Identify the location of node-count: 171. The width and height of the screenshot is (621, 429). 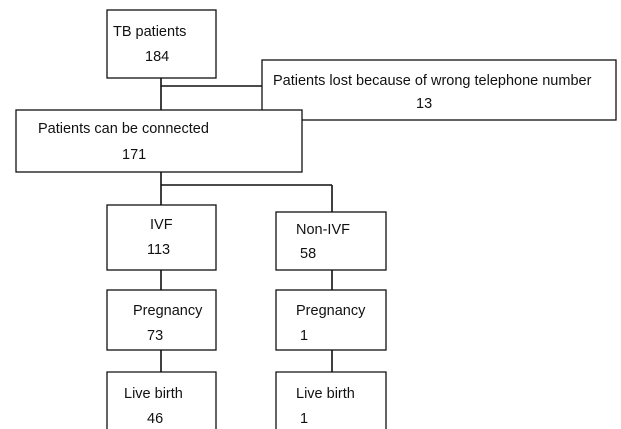
(134, 155).